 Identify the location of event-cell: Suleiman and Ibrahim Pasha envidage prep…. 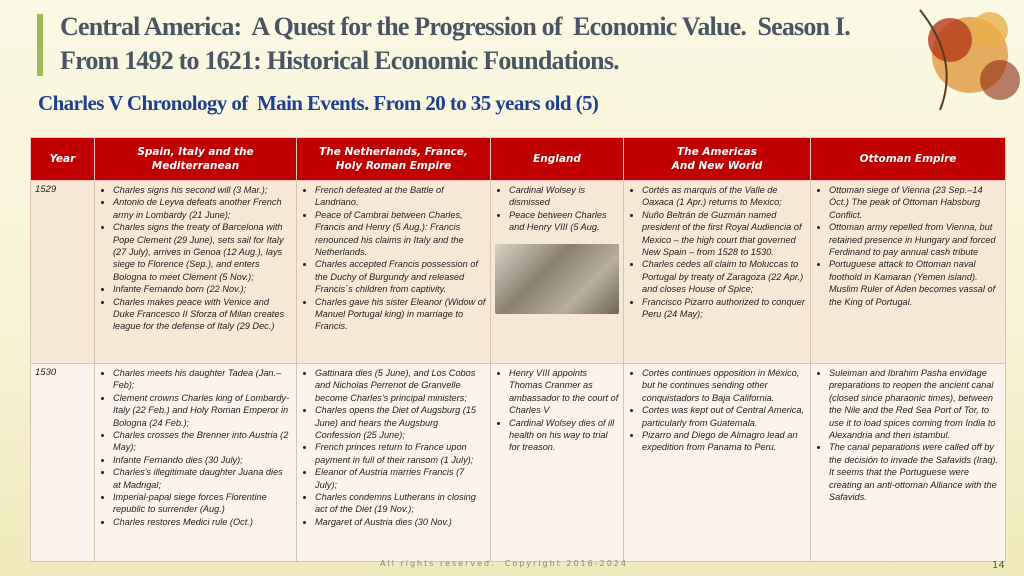
(908, 462).